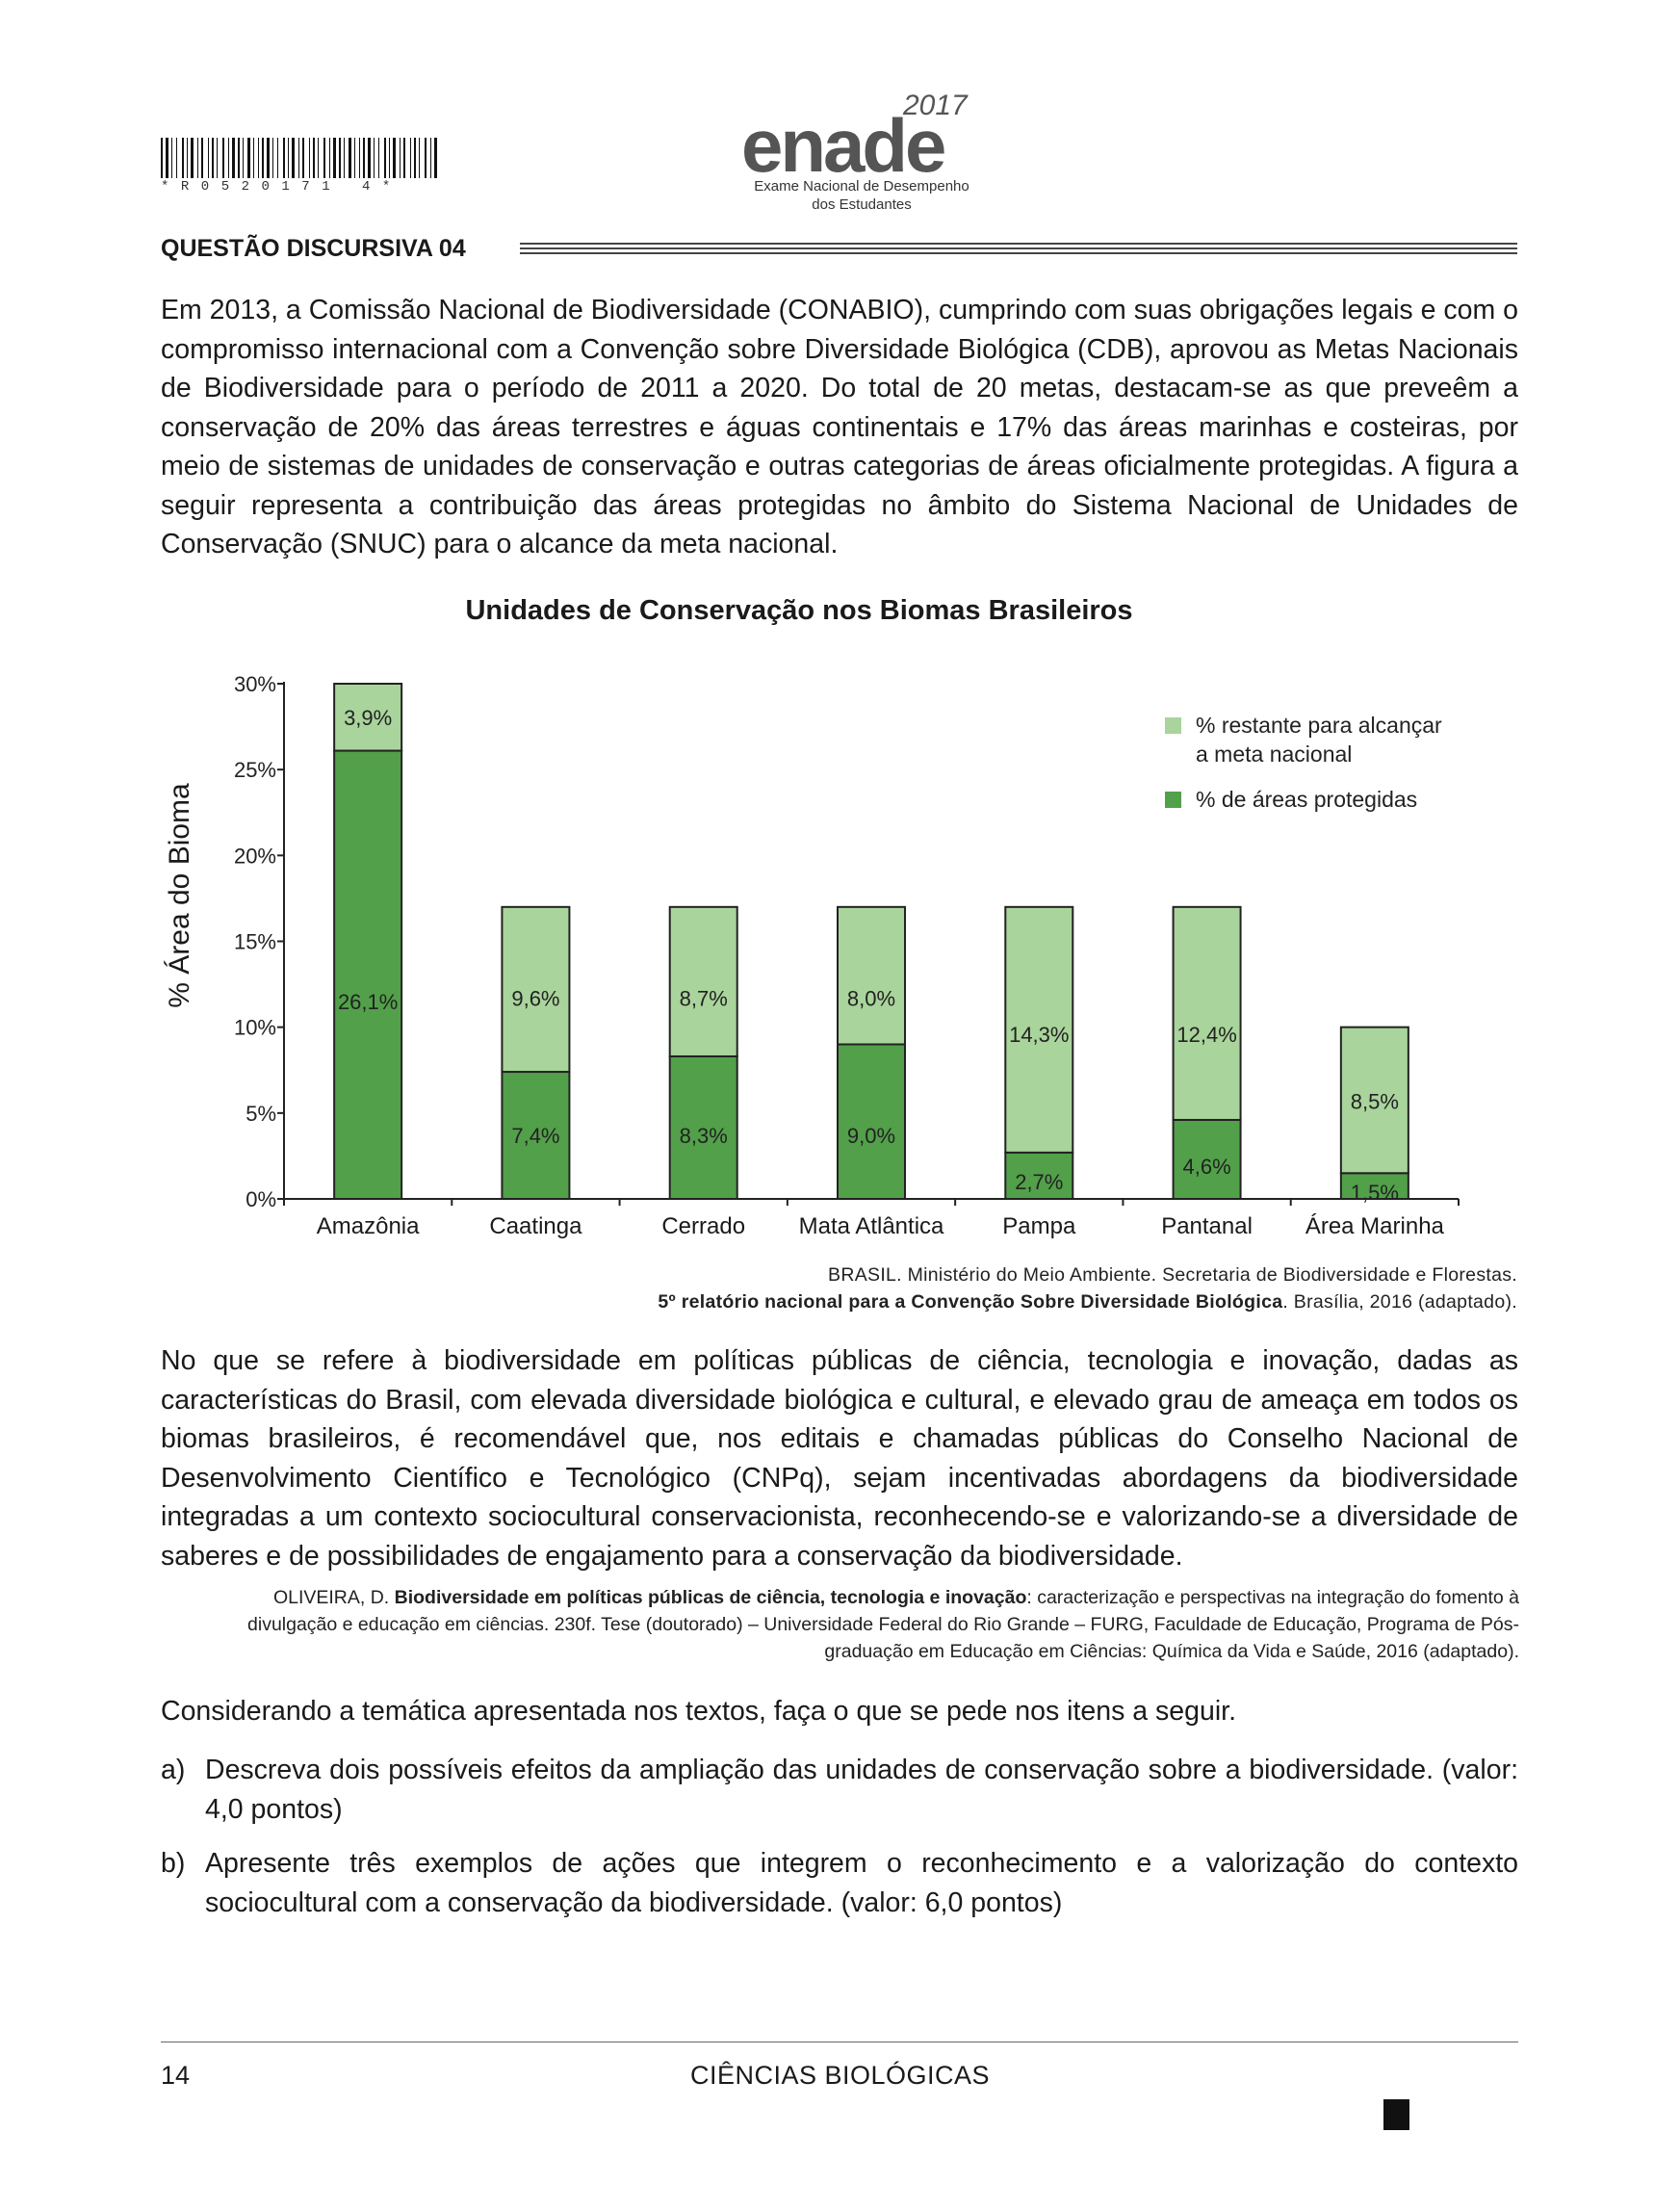 The image size is (1680, 2211). I want to click on x-category-label: Área Marinha, so click(1375, 1226).